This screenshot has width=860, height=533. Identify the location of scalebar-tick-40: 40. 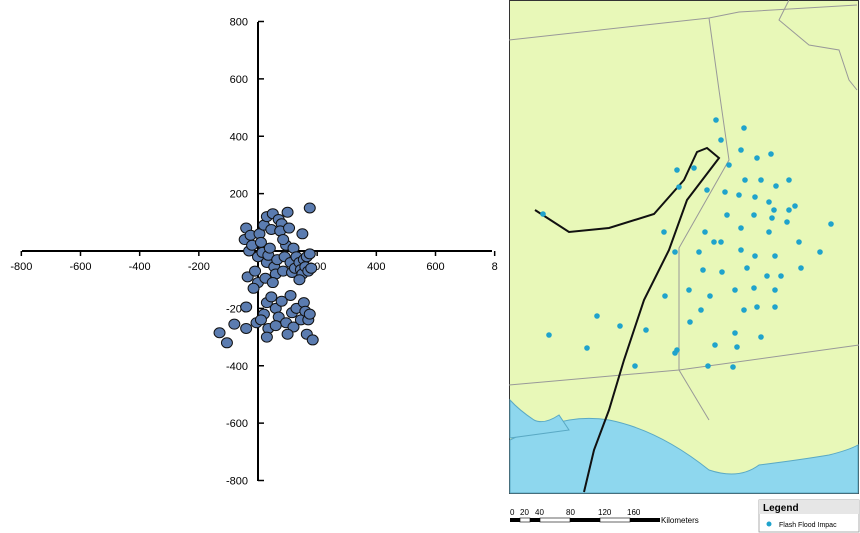
(539, 512).